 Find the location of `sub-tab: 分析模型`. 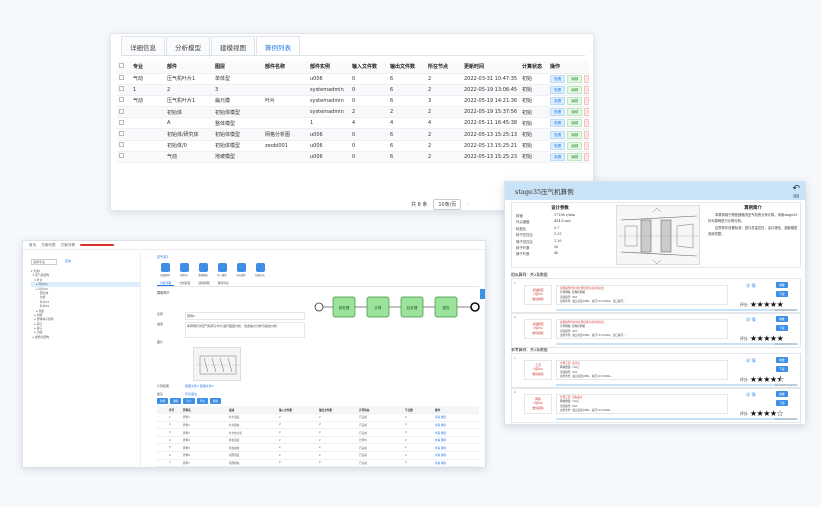

sub-tab: 分析模型 is located at coordinates (185, 283).